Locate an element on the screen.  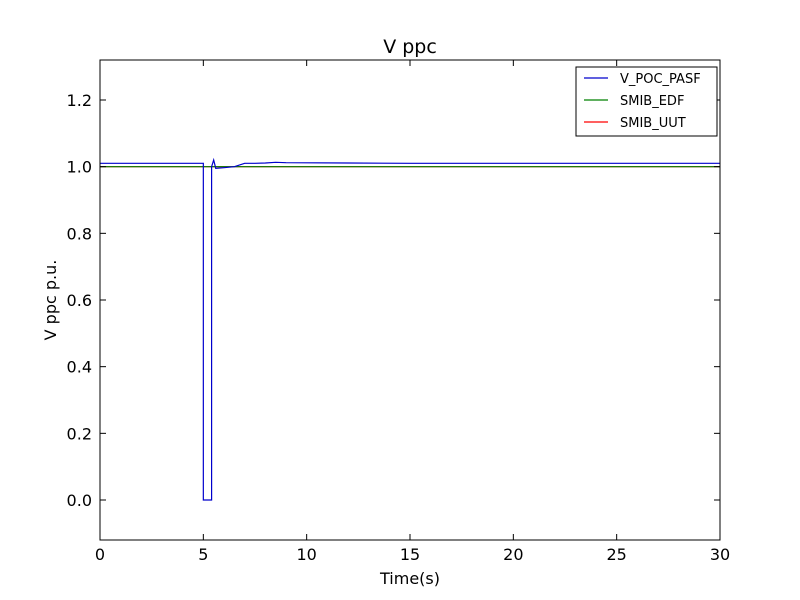
x-tick-label: 5 is located at coordinates (203, 554).